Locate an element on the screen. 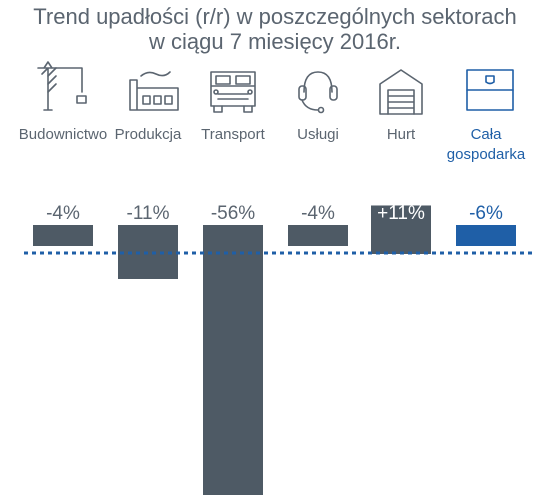  factory-icon is located at coordinates (154, 91).